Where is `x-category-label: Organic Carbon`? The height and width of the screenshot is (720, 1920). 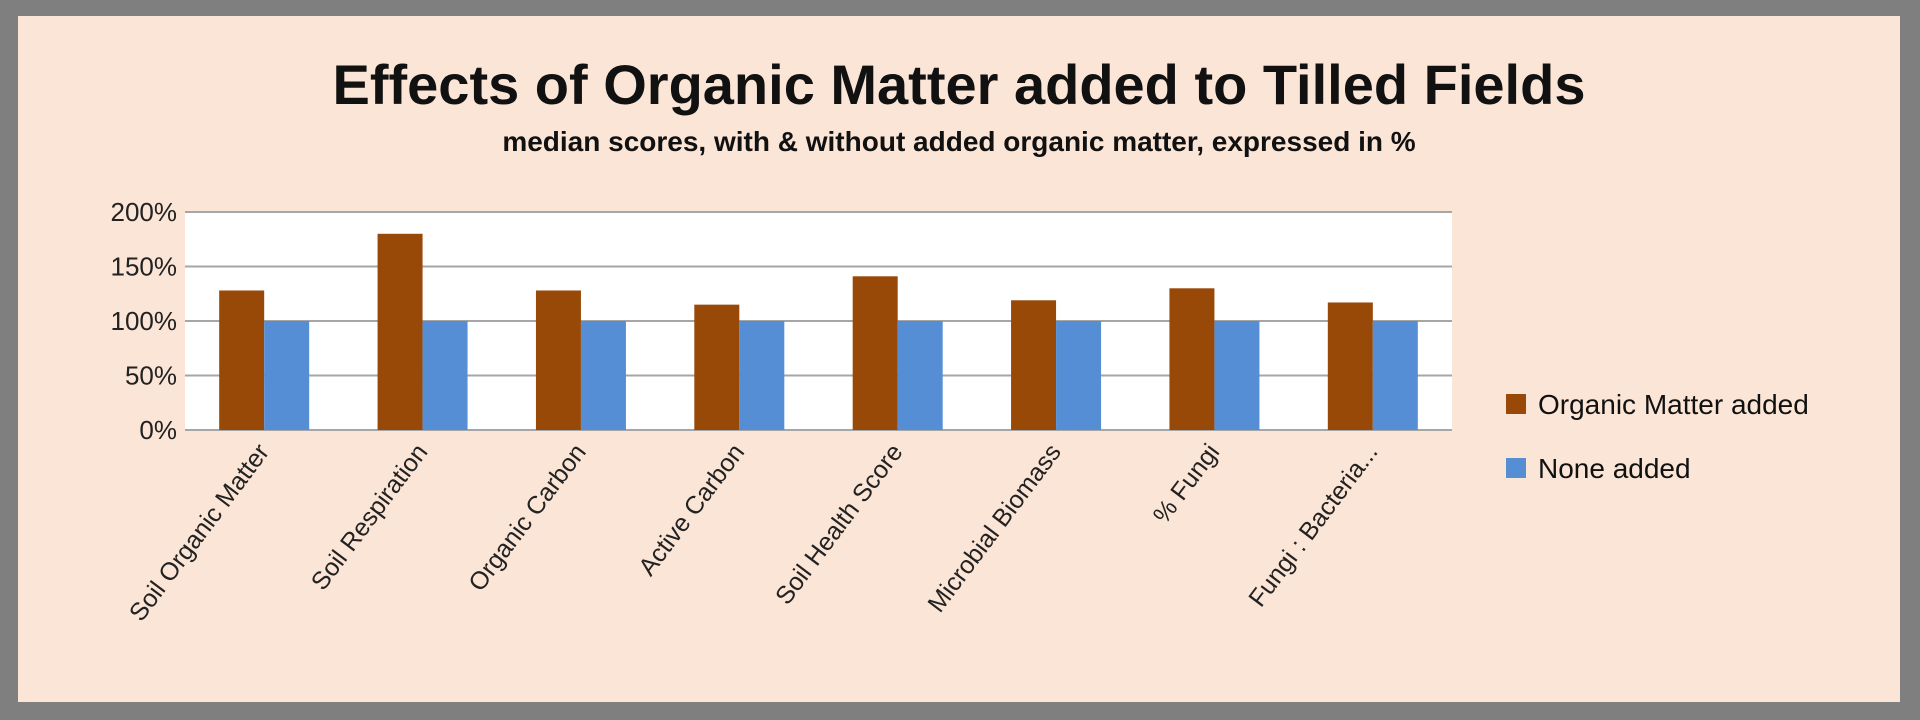
x-category-label: Organic Carbon is located at coordinates (527, 518).